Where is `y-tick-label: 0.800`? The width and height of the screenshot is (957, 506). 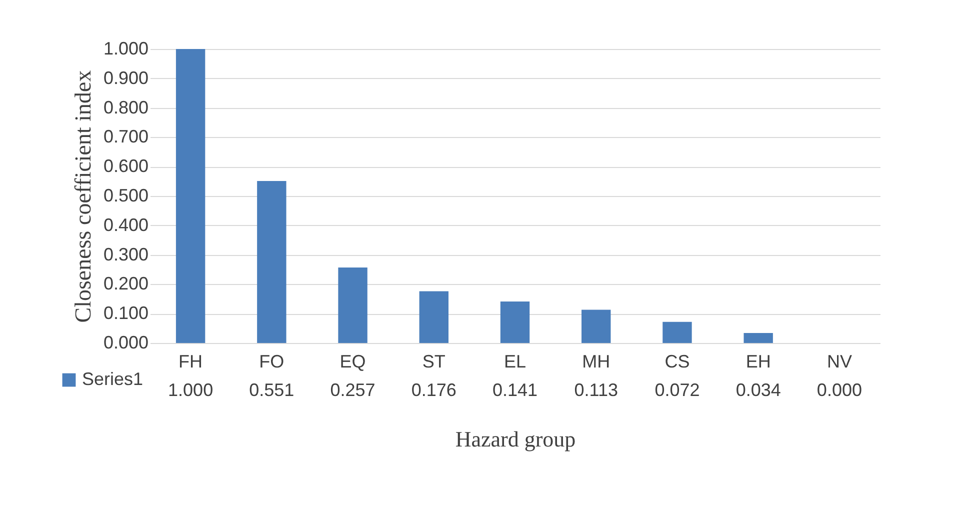 y-tick-label: 0.800 is located at coordinates (125, 107).